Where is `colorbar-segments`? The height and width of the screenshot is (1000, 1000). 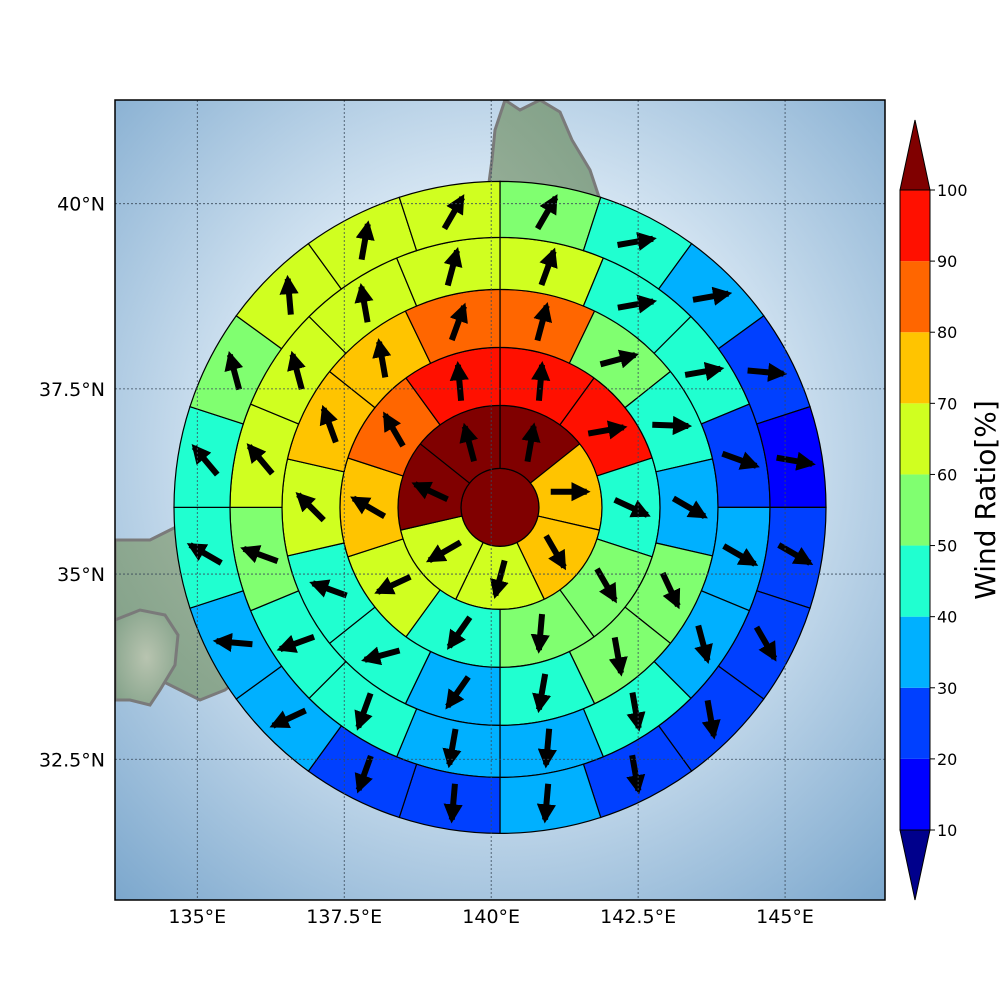
colorbar-segments is located at coordinates (915, 510).